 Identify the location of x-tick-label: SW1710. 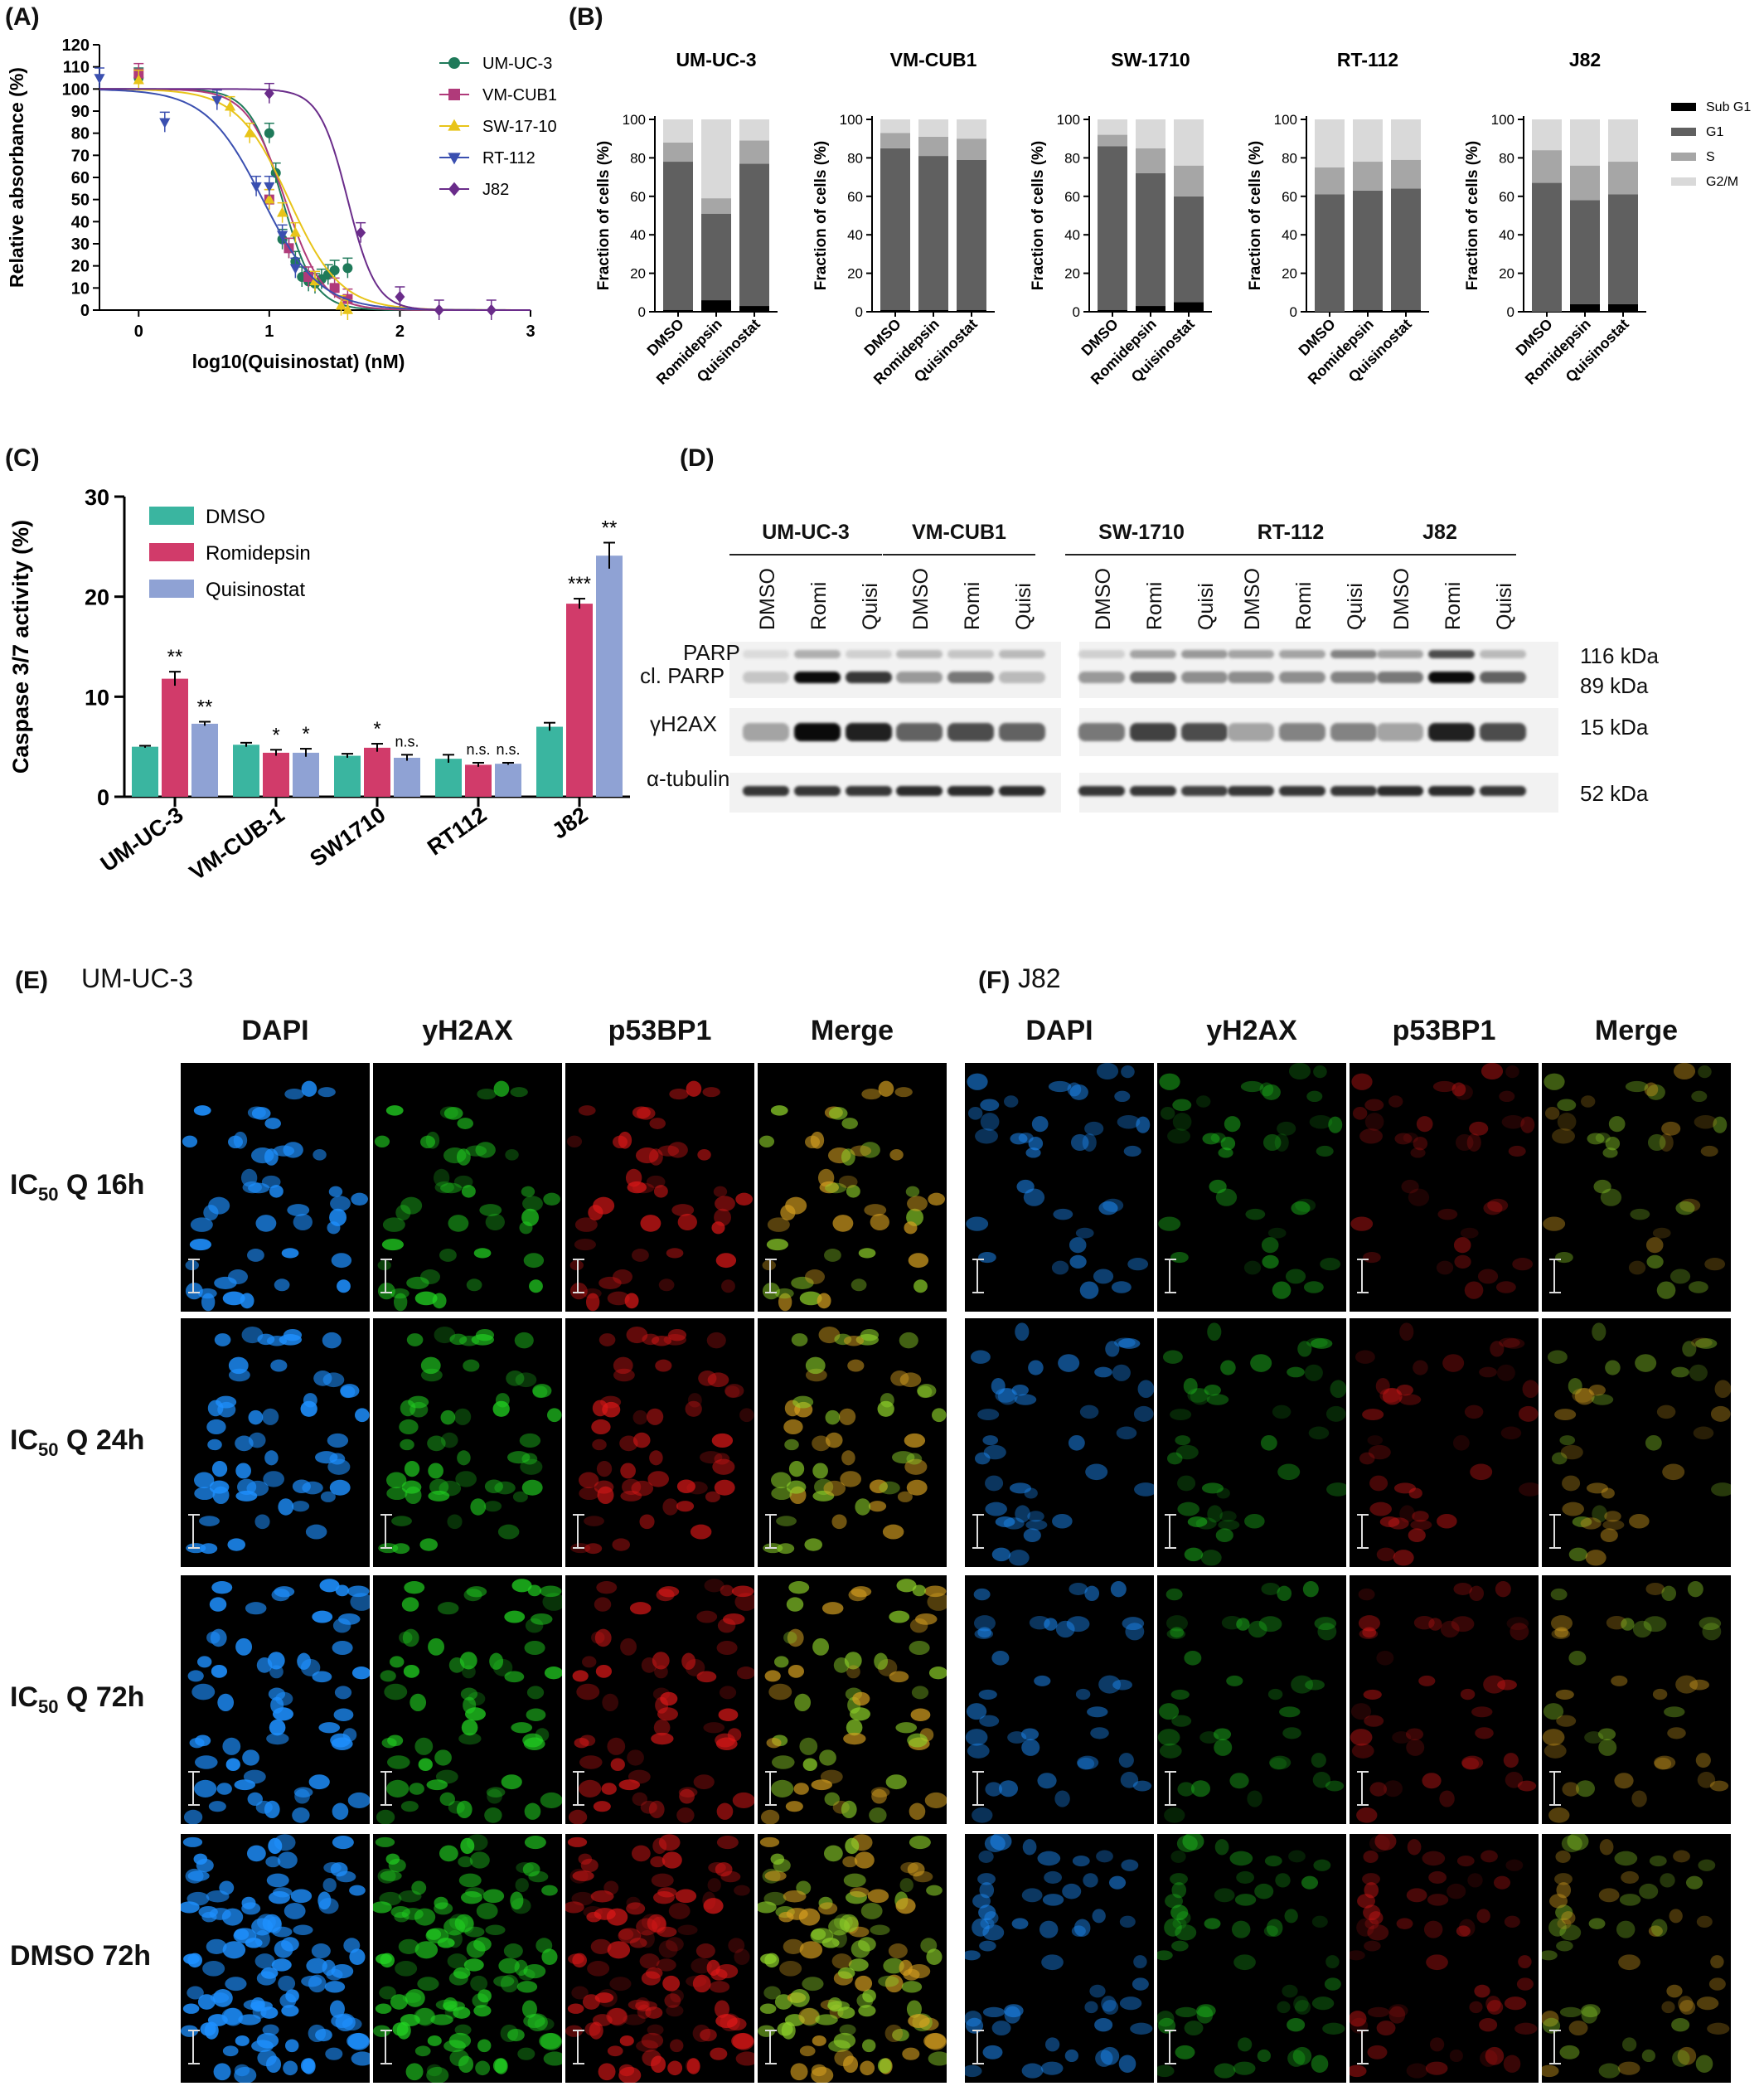
(347, 836).